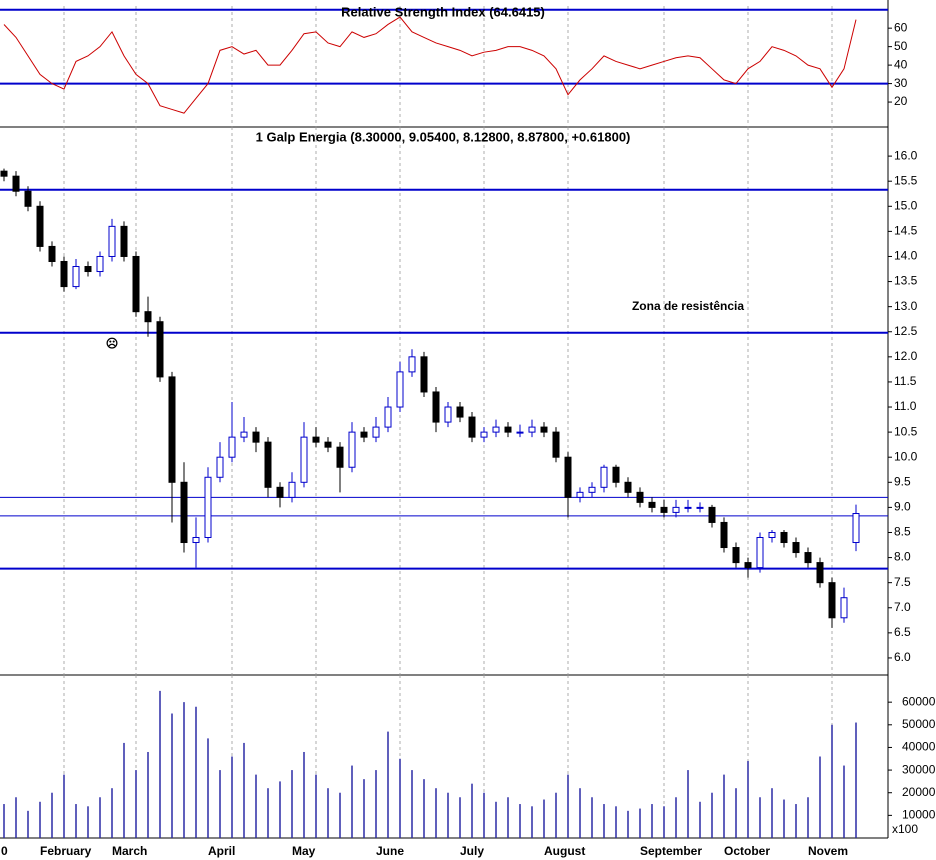  I want to click on annotation: ☹, so click(112, 343).